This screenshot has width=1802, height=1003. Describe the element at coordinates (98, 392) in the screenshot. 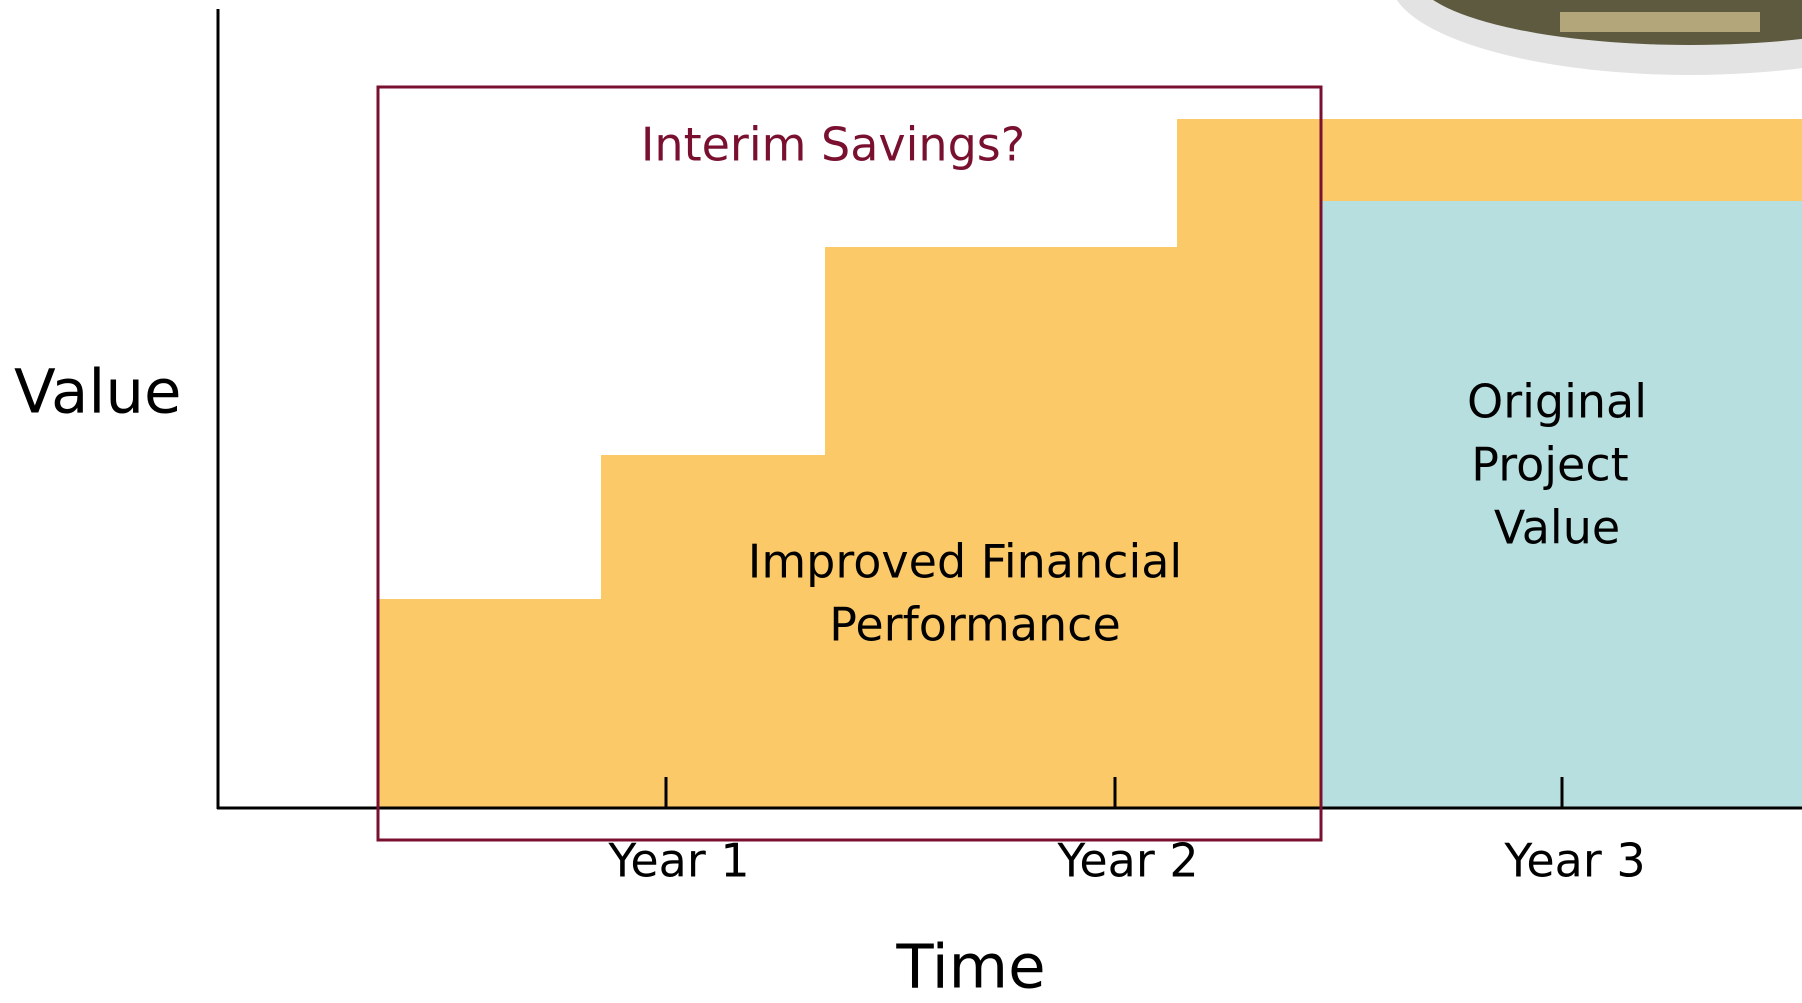

I see `y-axis-label: Value` at that location.